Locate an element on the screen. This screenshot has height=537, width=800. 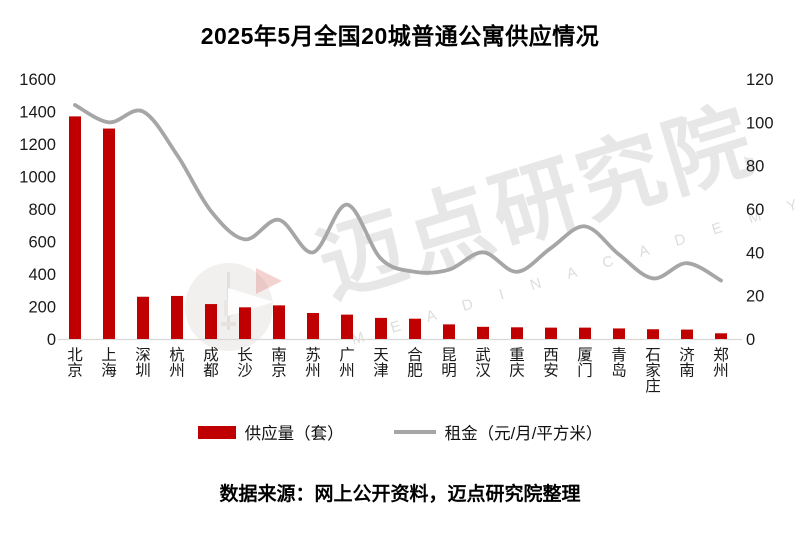
legend-item-rent: 租金（元/月/平方米） is located at coordinates (498, 432).